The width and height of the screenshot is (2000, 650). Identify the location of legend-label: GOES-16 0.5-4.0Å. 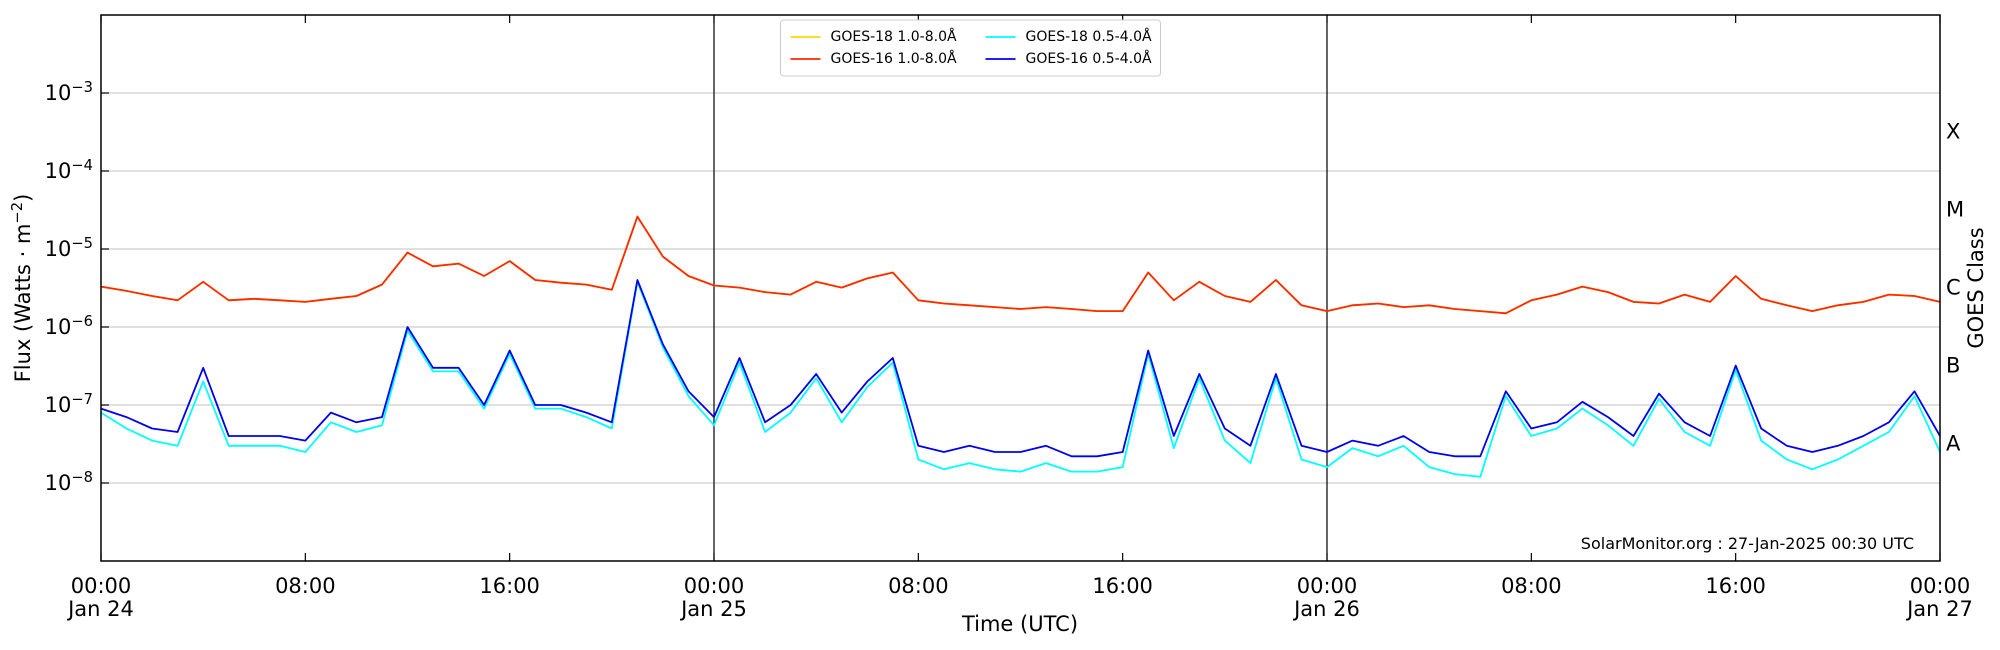
(1089, 58).